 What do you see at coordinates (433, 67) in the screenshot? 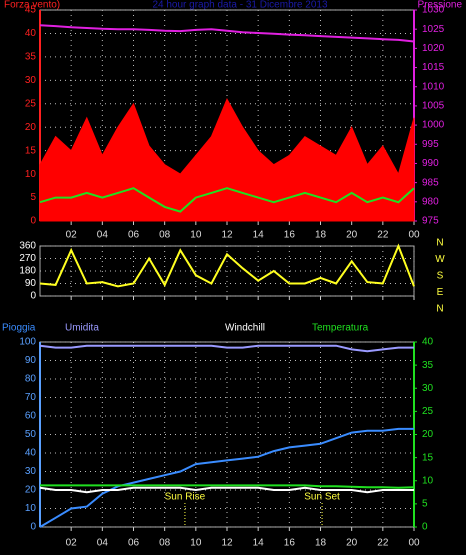
I see `y2-tick-label: 1015` at bounding box center [433, 67].